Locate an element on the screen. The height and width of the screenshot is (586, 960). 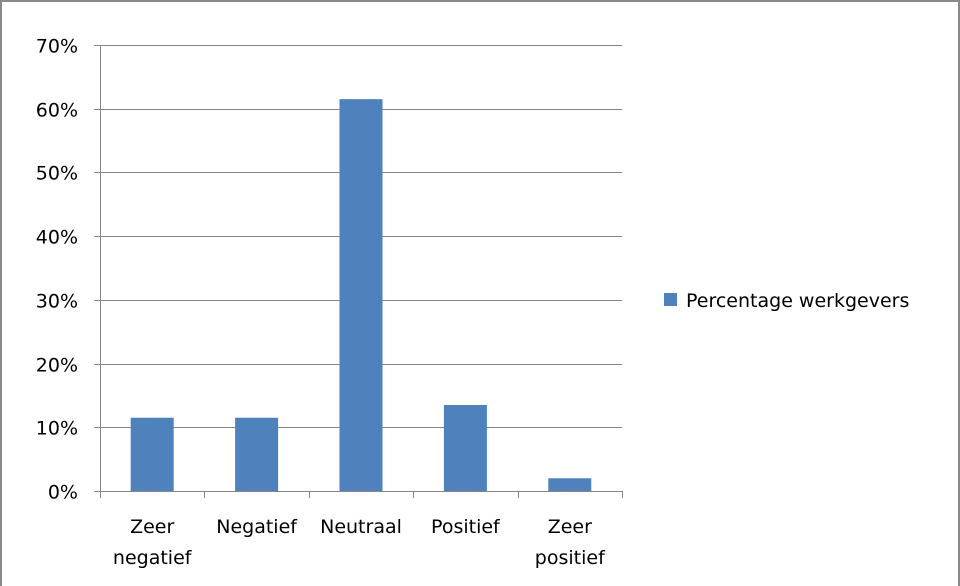
x-category-label: Negatief is located at coordinates (257, 527).